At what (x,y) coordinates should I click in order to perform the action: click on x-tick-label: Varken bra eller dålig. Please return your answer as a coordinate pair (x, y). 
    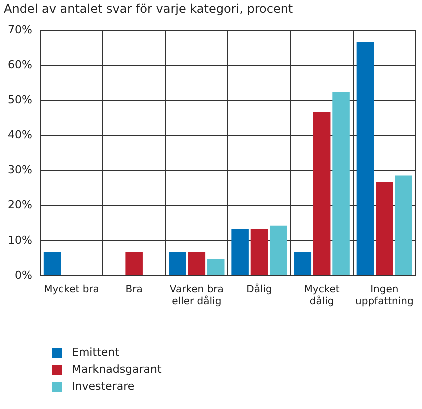
    Looking at the image, I should click on (197, 296).